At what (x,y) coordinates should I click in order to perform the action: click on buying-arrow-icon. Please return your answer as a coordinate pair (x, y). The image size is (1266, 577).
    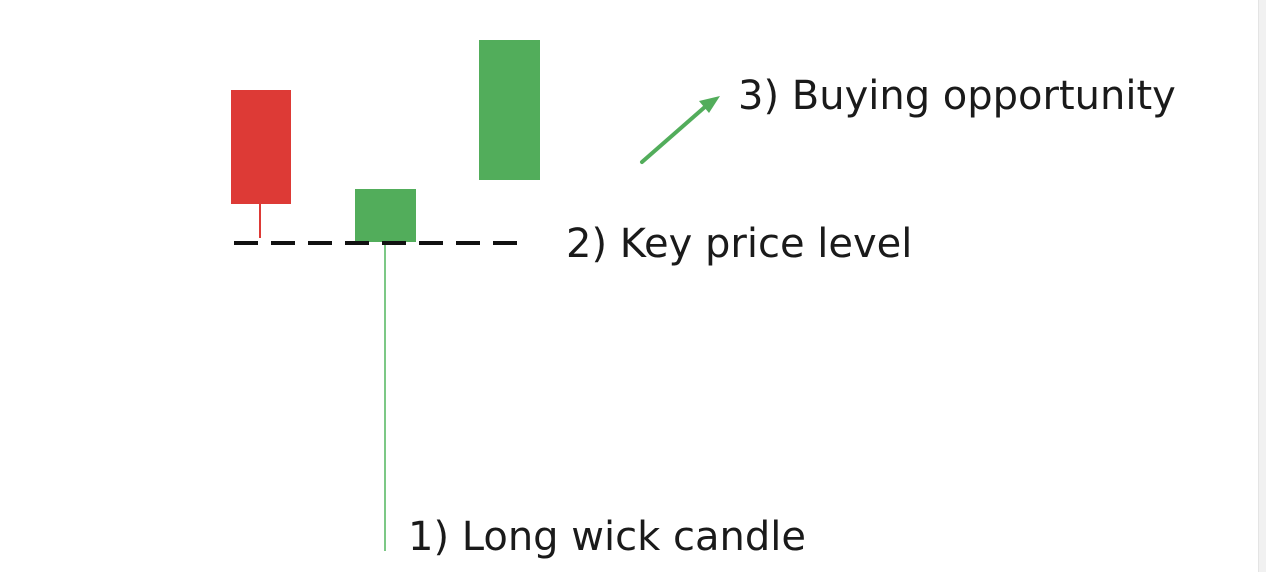
    Looking at the image, I should click on (680, 130).